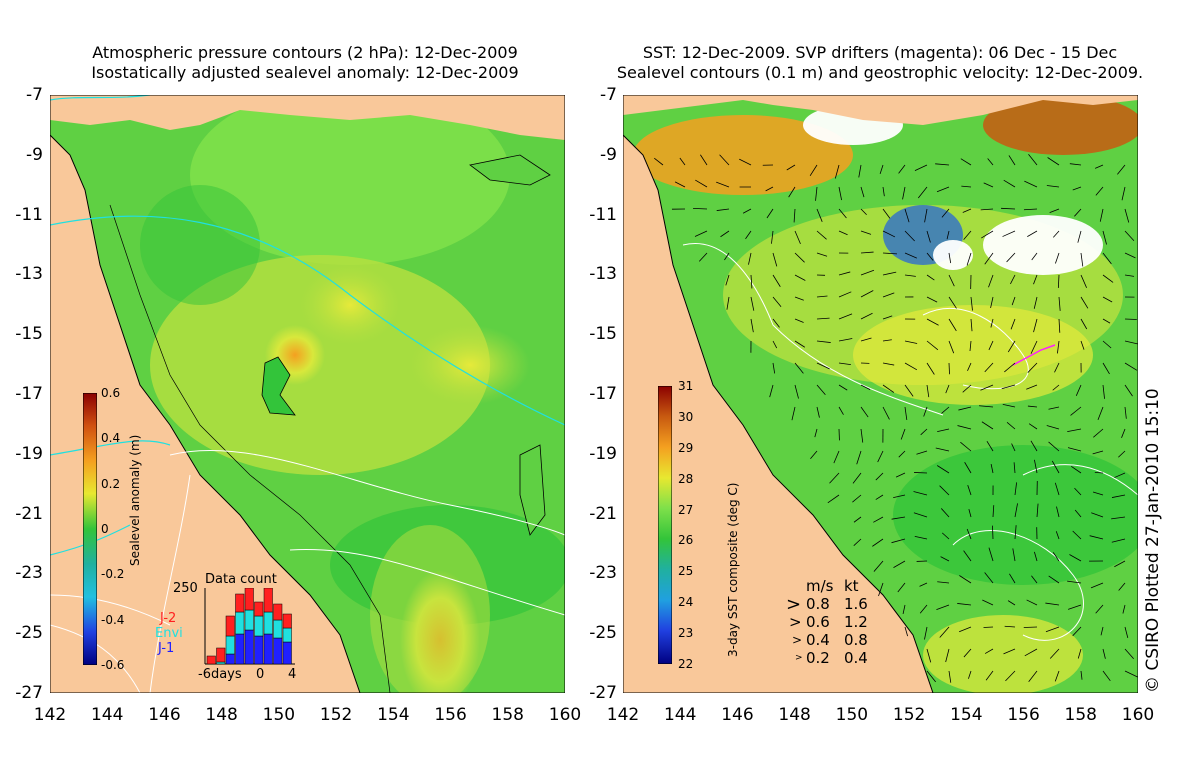 This screenshot has width=1200, height=780. What do you see at coordinates (393, 715) in the screenshot?
I see `left-lon-tick: 154` at bounding box center [393, 715].